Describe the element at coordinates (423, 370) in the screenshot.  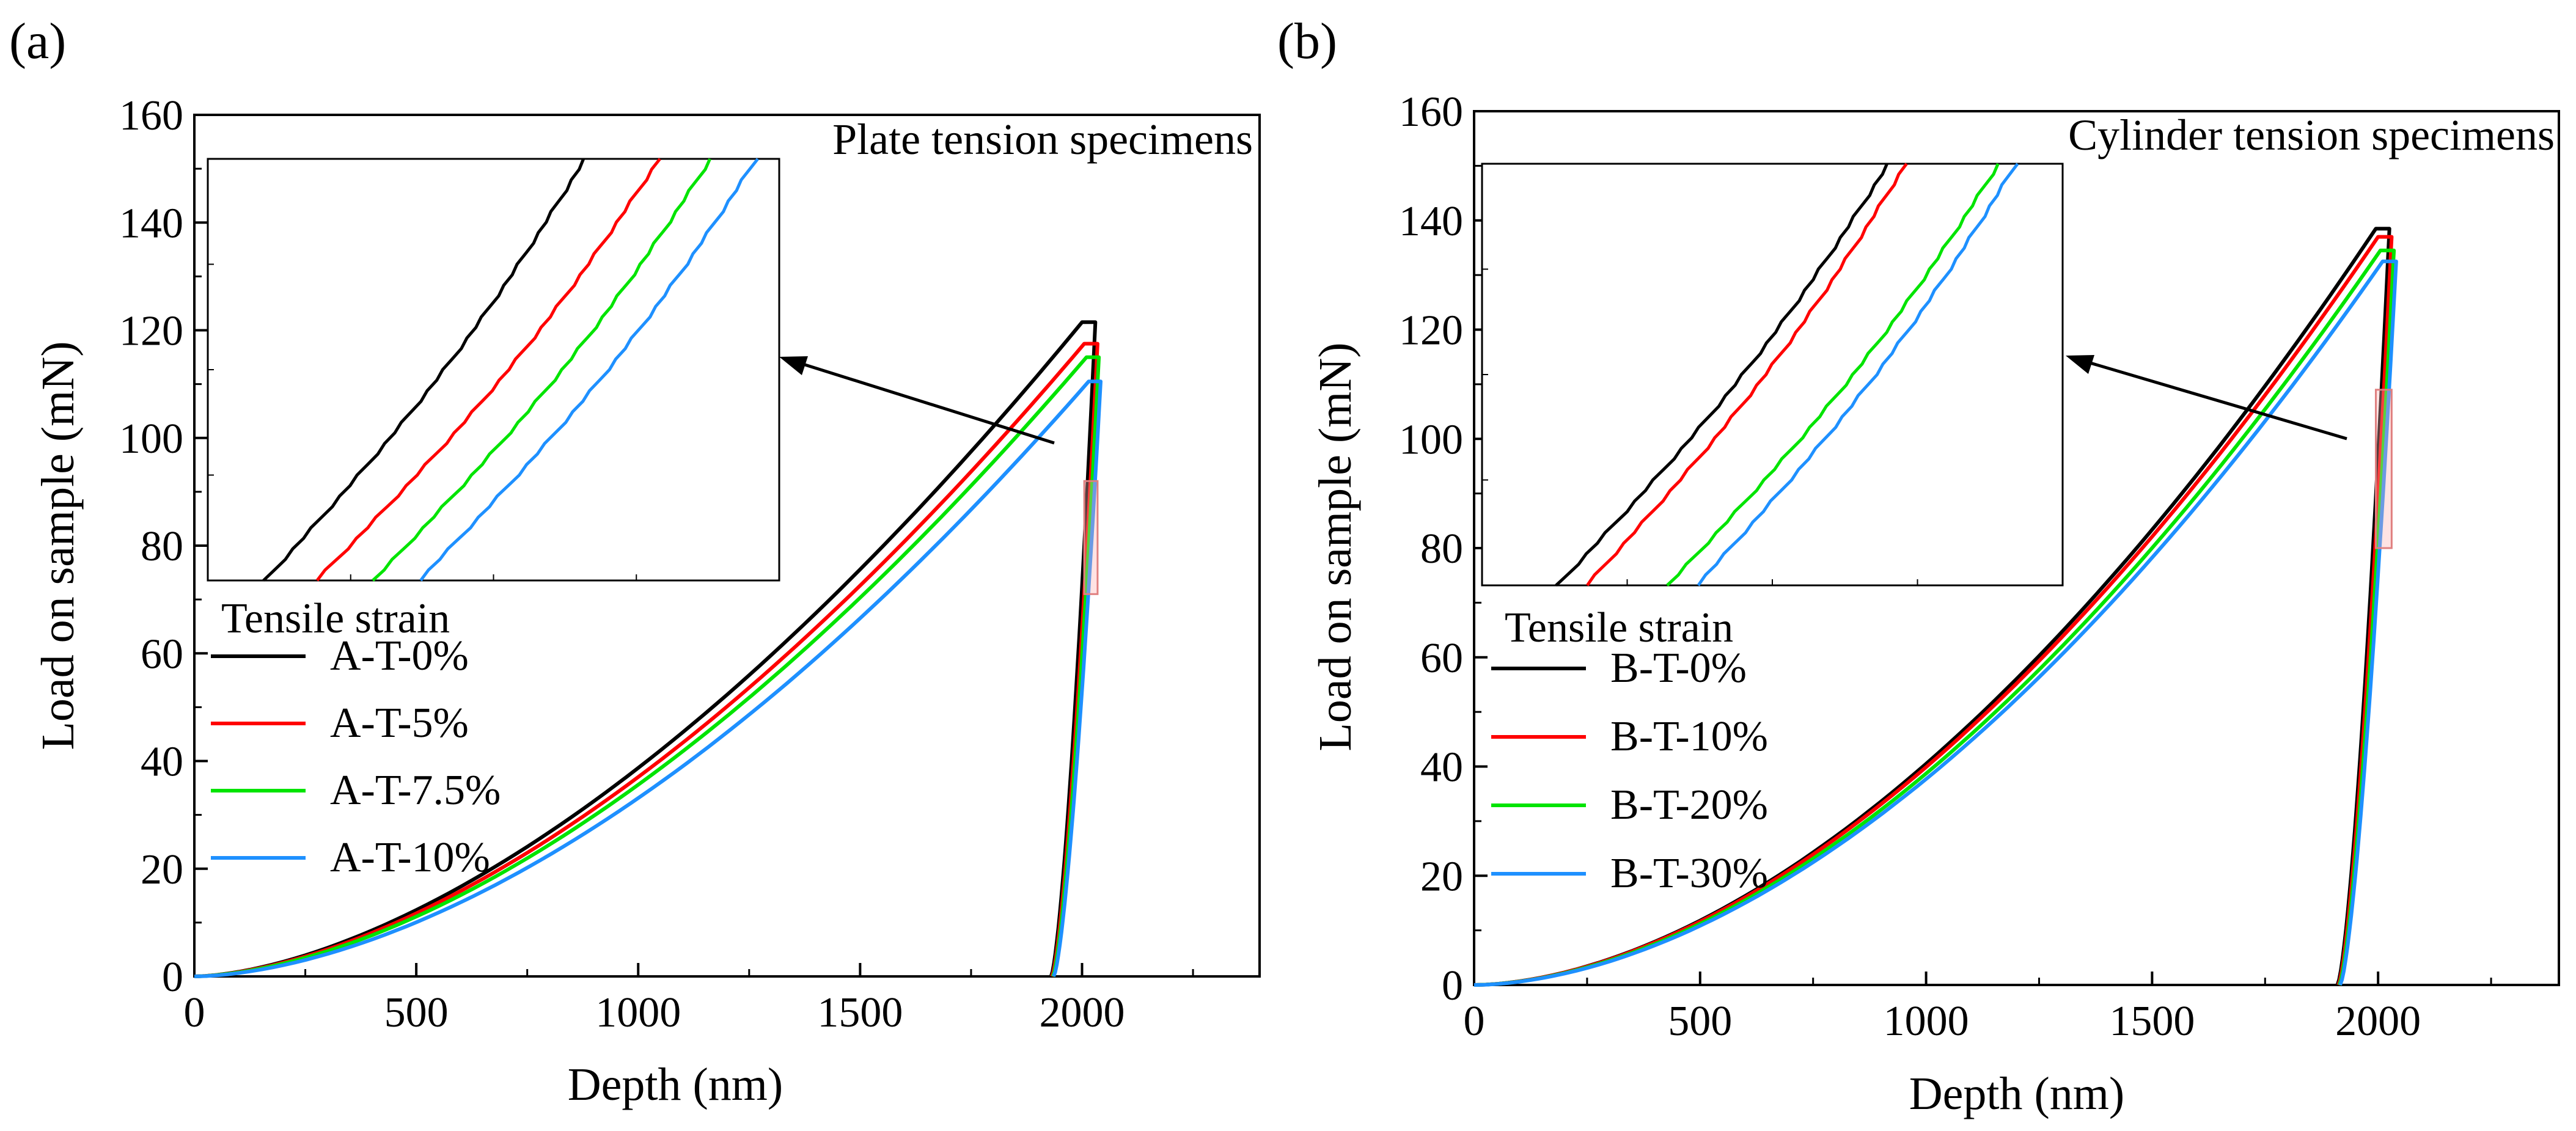
I see `inset-line-a-t-0-` at that location.